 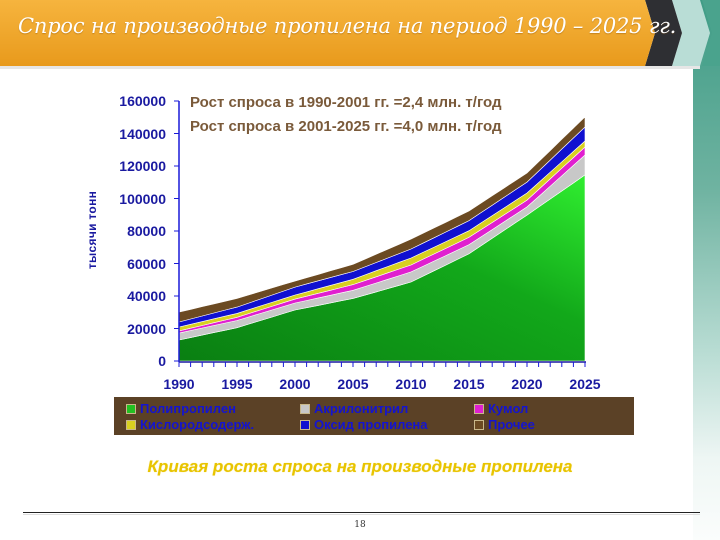 I want to click on y-tick-label: 100000, so click(x=142, y=199).